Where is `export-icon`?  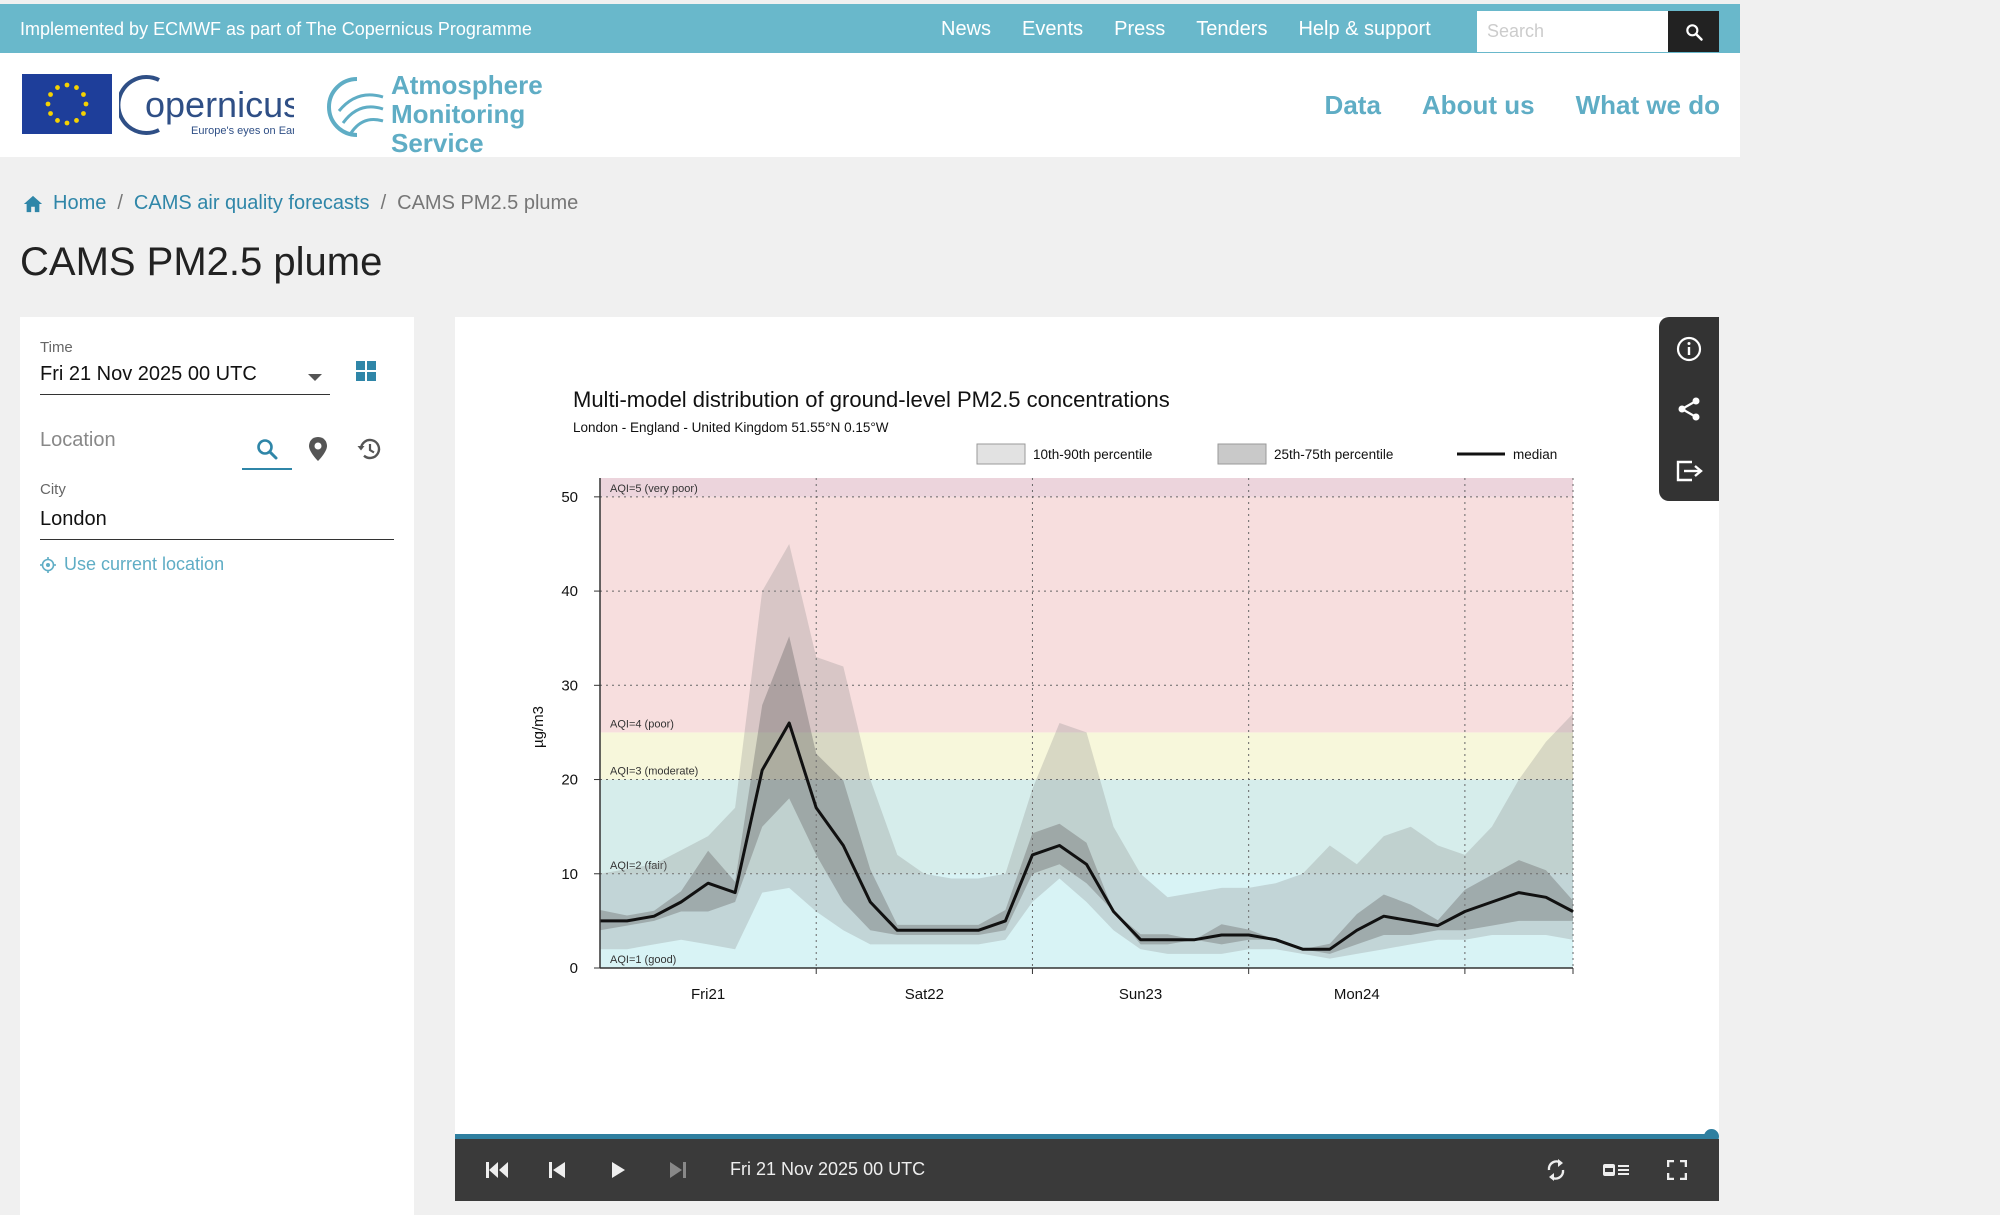
export-icon is located at coordinates (1689, 471).